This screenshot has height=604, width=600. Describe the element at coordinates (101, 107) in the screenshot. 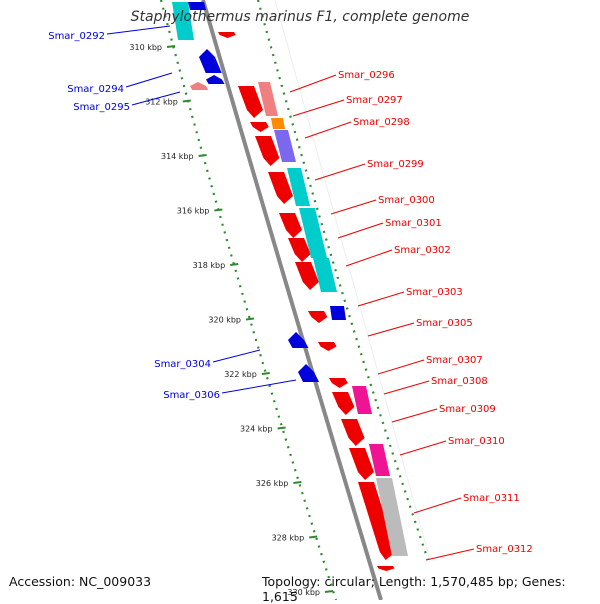

I see `reverse-gene-label: Smar_0295` at that location.